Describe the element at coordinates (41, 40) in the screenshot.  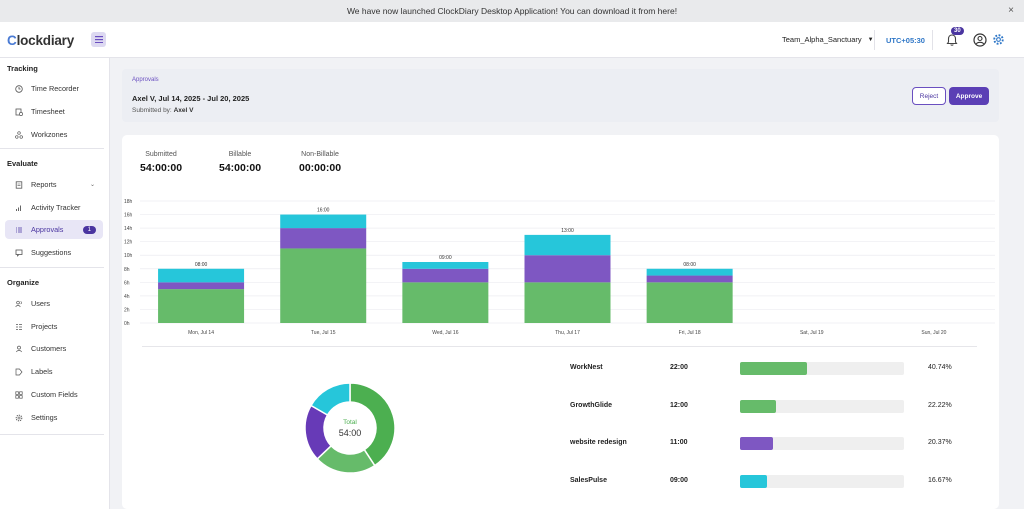
I see `app-logo: Clockdiary` at that location.